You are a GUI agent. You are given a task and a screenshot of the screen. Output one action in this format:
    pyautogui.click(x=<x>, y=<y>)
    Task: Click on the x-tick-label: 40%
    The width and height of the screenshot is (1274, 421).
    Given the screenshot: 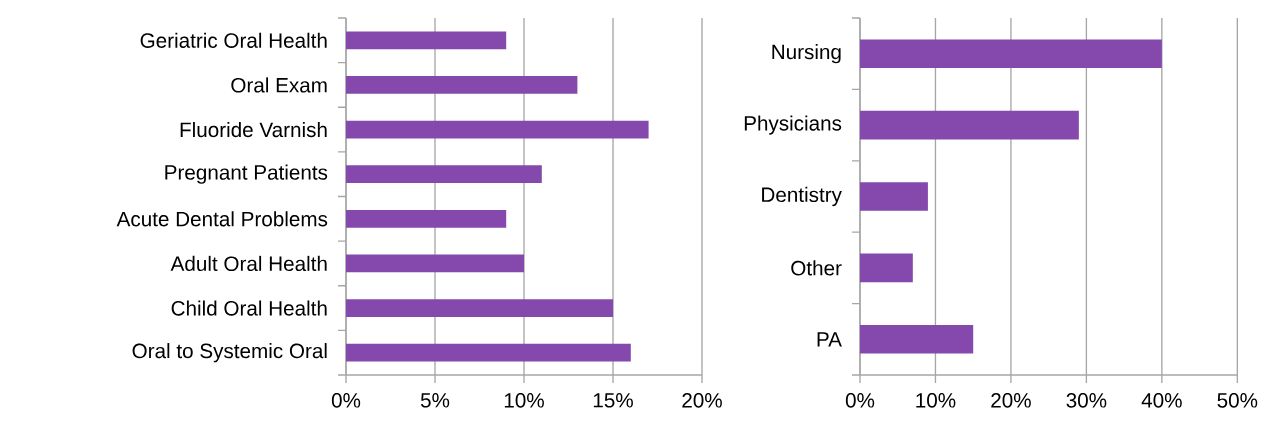 What is the action you would take?
    pyautogui.click(x=1161, y=400)
    